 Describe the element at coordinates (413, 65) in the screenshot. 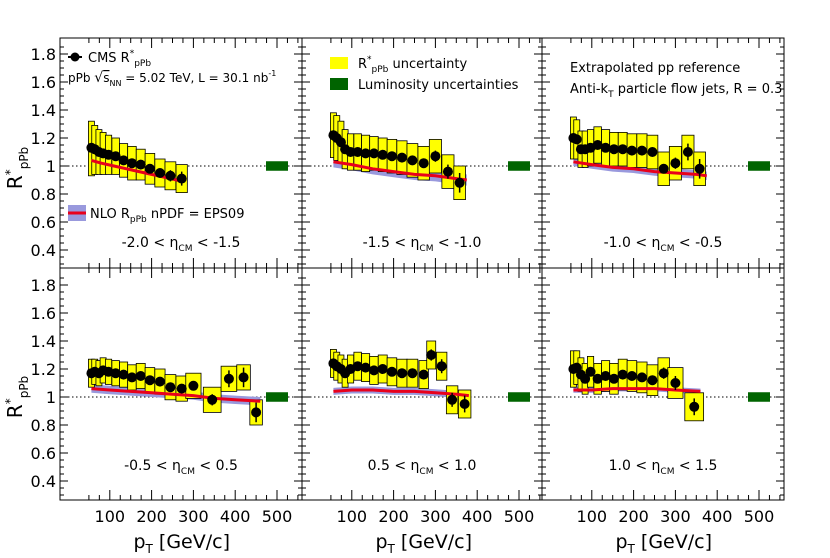

I see `legend-unc-label: R*pPb uncertainty` at that location.